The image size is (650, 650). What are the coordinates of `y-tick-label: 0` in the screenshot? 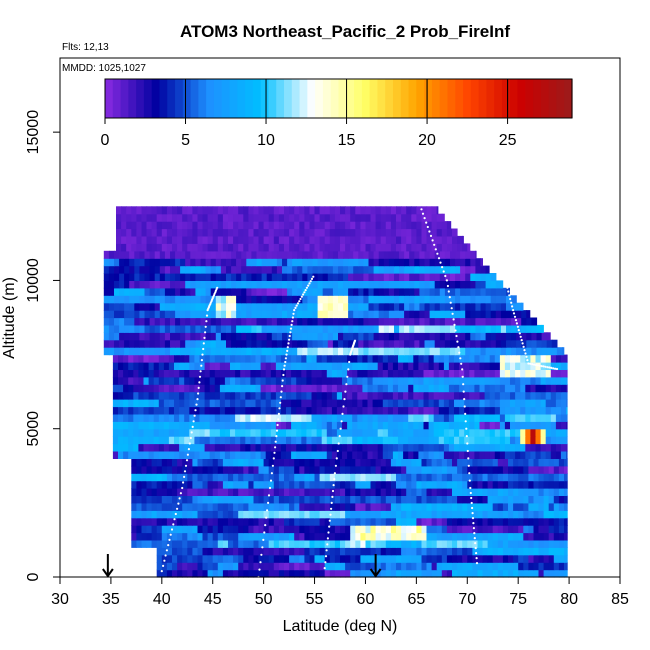 It's located at (33, 576).